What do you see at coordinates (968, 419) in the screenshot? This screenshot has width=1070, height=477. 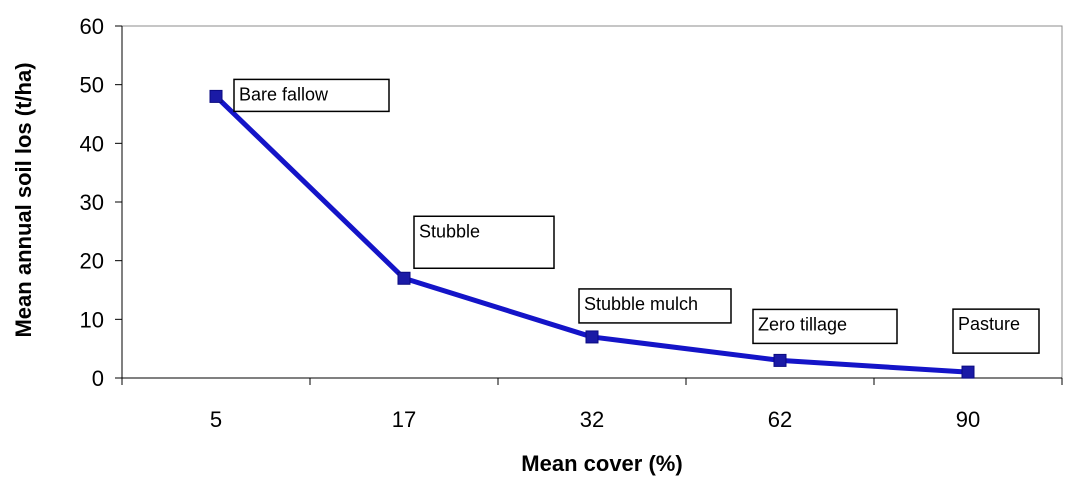 I see `x-tick-label: 90` at bounding box center [968, 419].